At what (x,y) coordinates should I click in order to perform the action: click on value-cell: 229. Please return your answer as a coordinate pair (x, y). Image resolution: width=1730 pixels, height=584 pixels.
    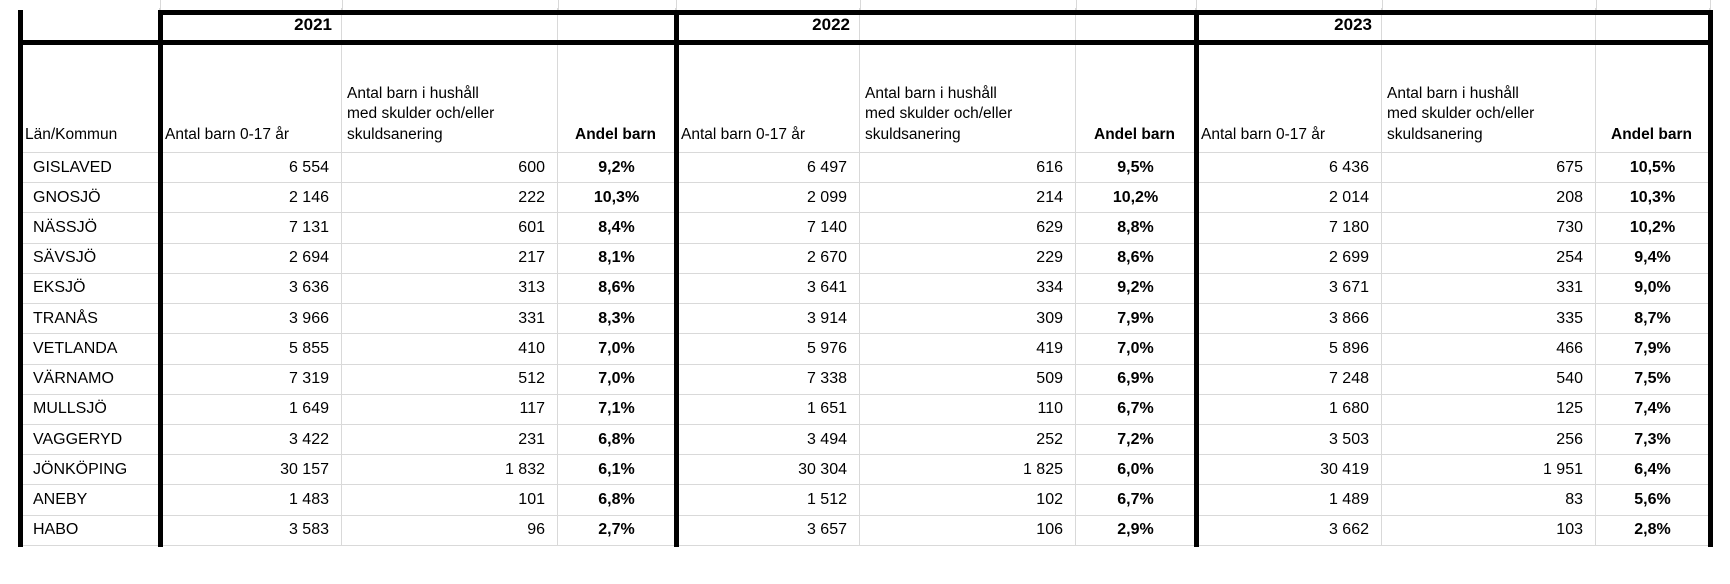
    Looking at the image, I should click on (968, 258).